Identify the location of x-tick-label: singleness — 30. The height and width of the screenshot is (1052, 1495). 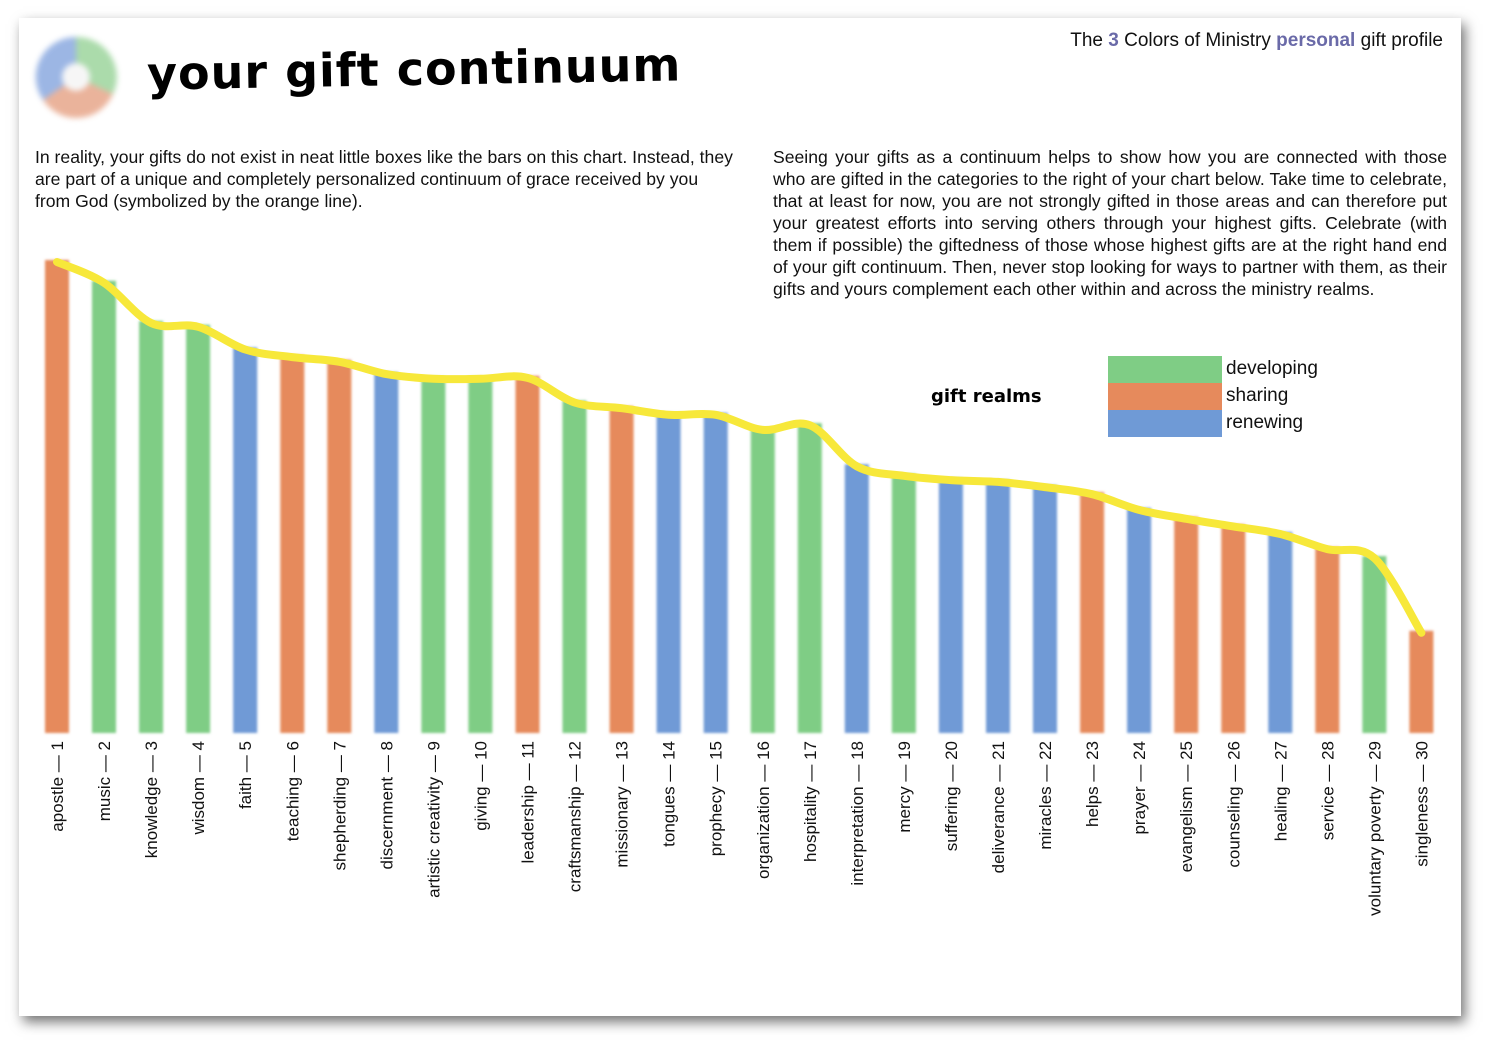
(1421, 804).